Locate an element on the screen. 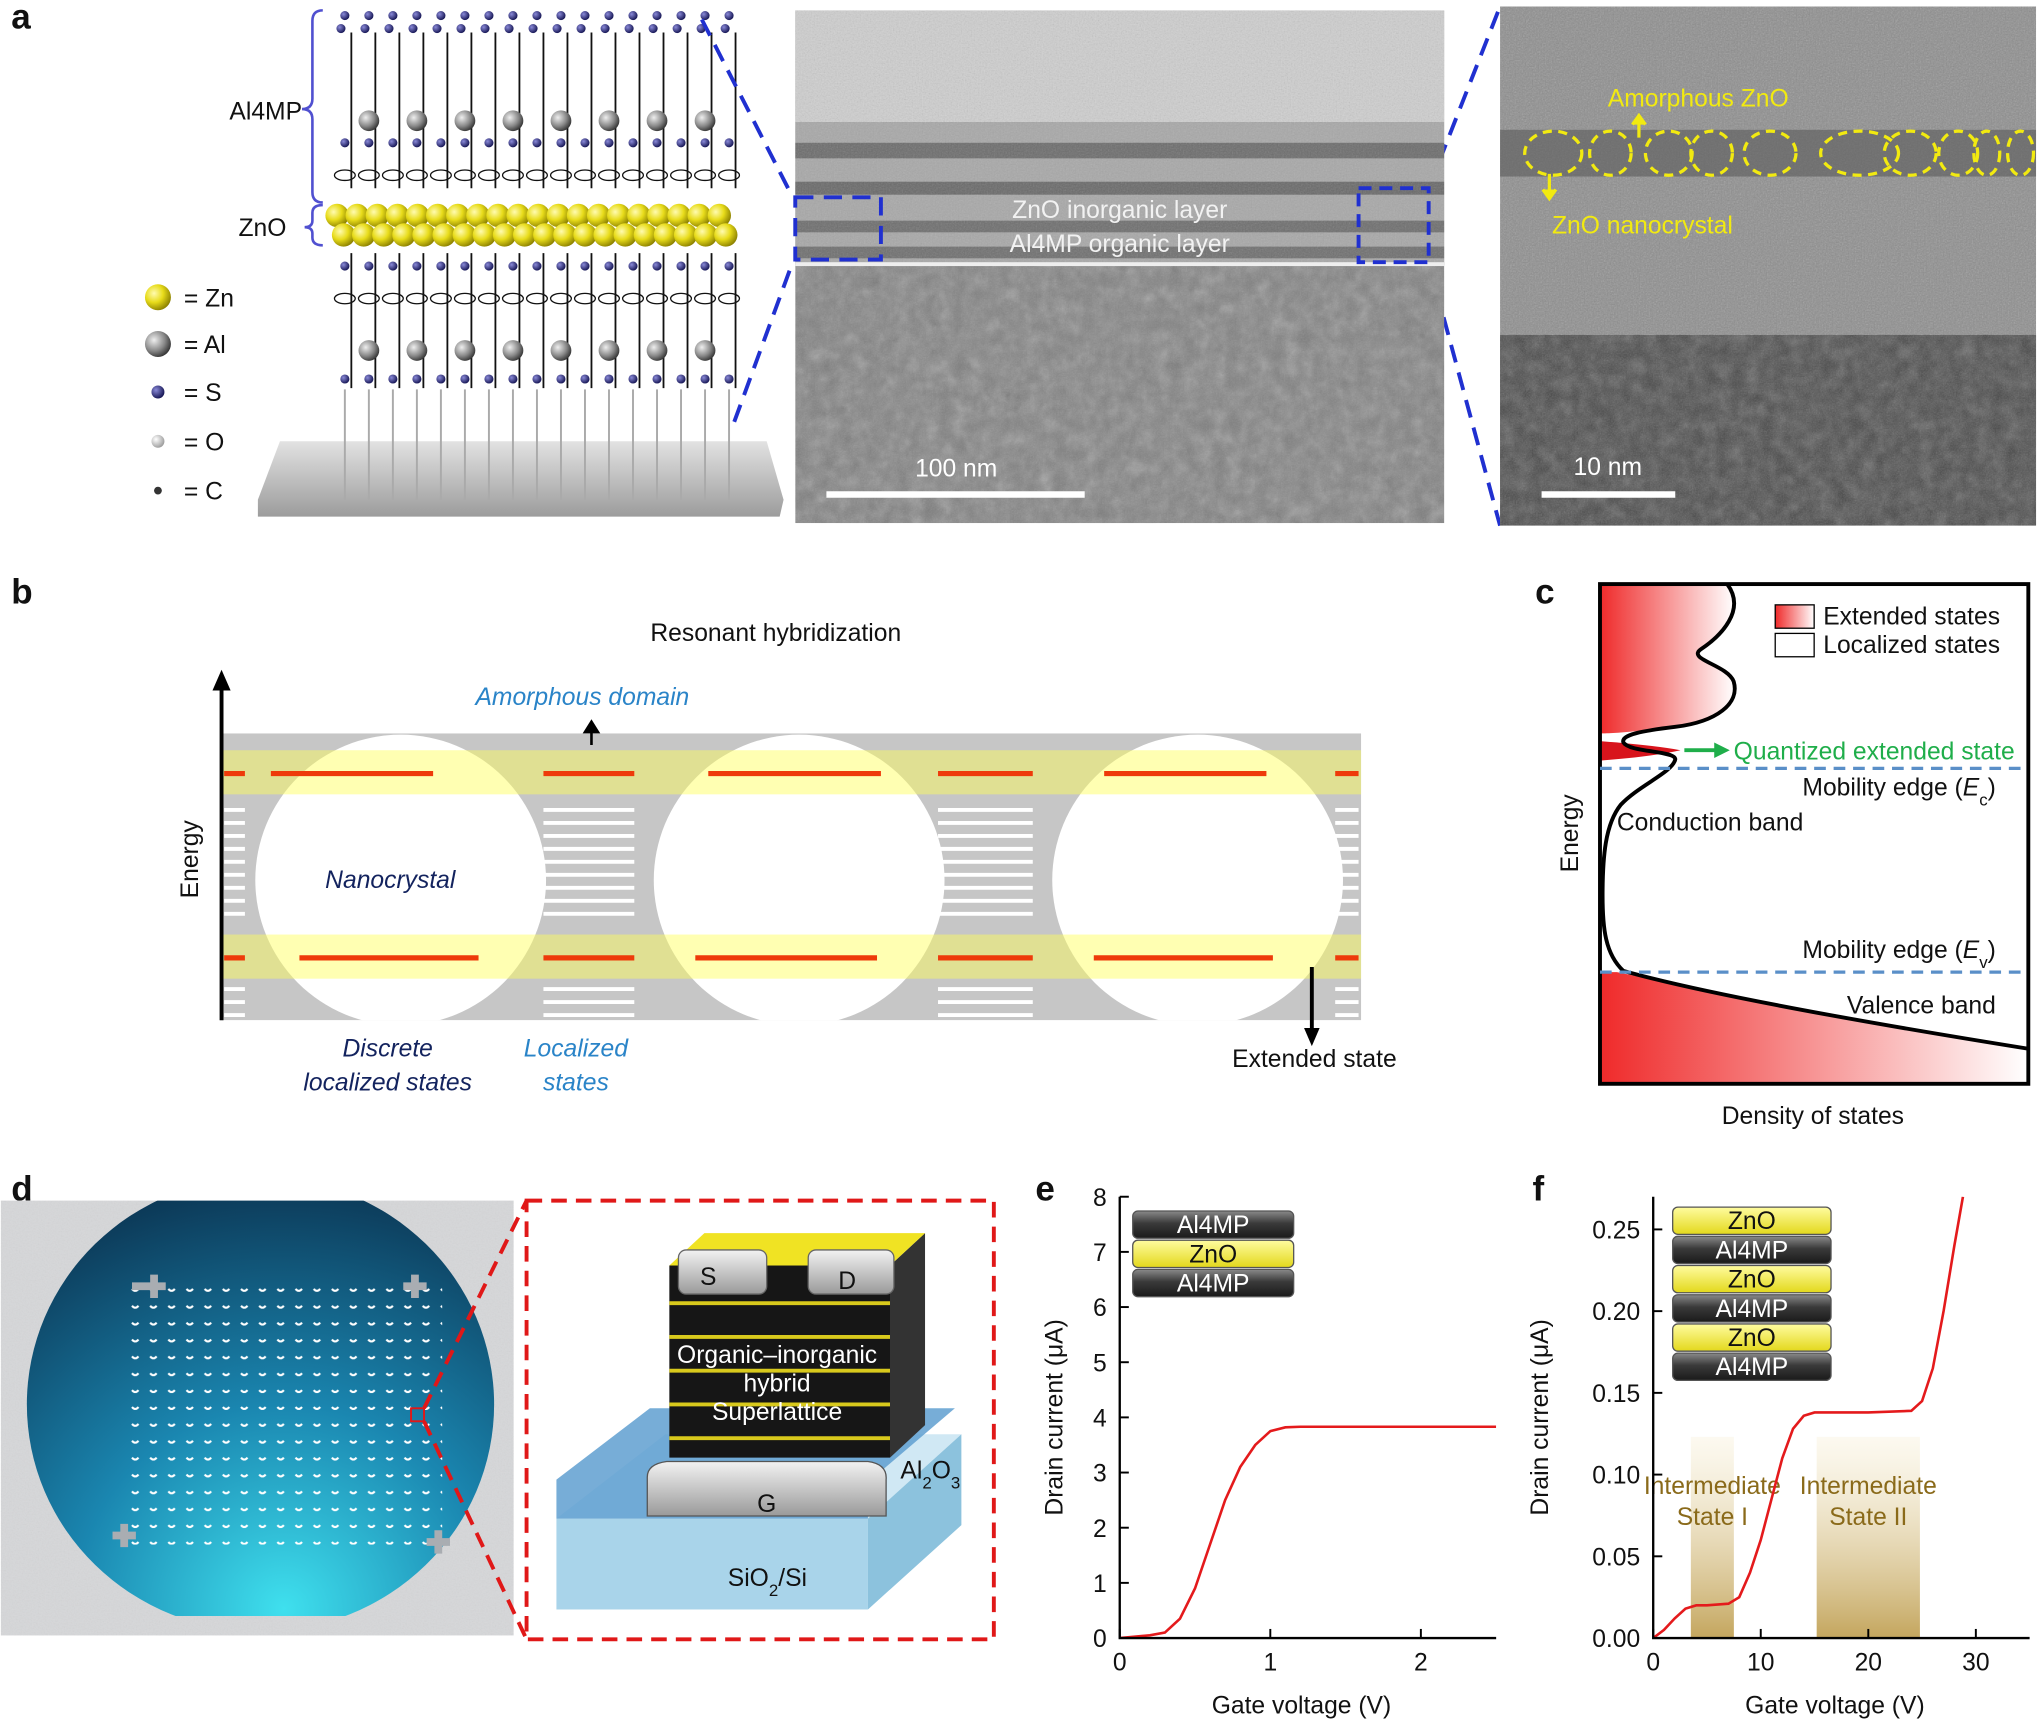 This screenshot has width=2037, height=1725. x-tick-label: 0 is located at coordinates (1120, 1662).